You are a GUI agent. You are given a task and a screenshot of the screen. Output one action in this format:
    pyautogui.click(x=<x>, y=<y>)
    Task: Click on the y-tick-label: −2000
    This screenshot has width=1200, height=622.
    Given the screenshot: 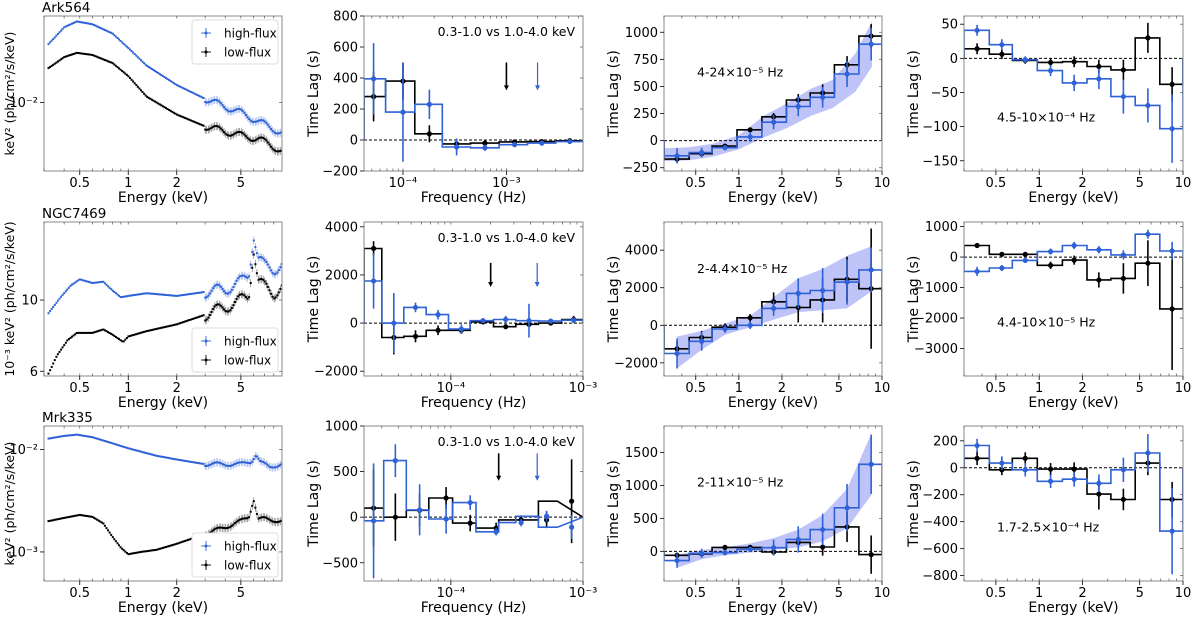 What is the action you would take?
    pyautogui.click(x=336, y=372)
    